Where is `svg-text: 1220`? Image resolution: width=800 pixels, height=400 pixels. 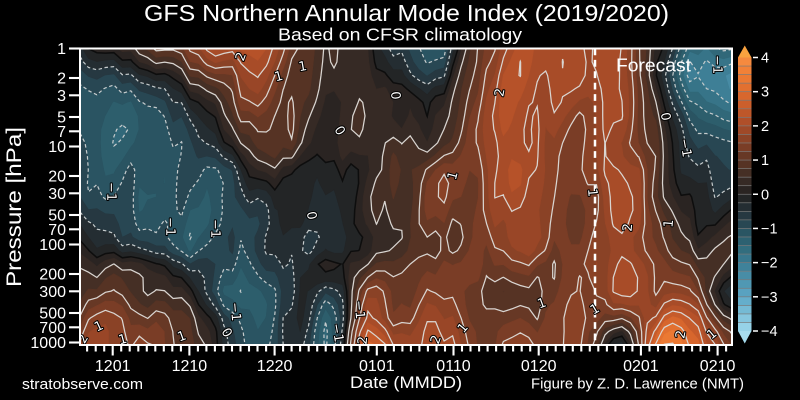
svg-text: 1220 is located at coordinates (275, 366).